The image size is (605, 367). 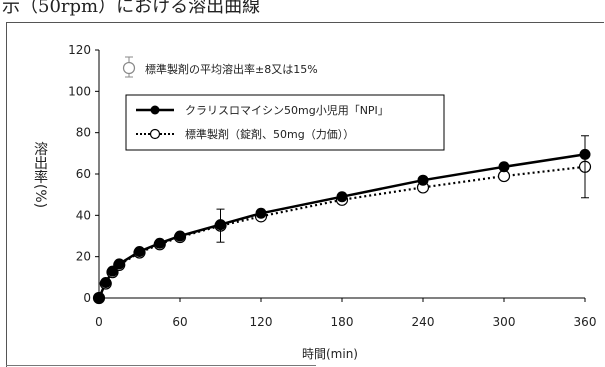 I want to click on y-tick-label: 60, so click(x=83, y=174).